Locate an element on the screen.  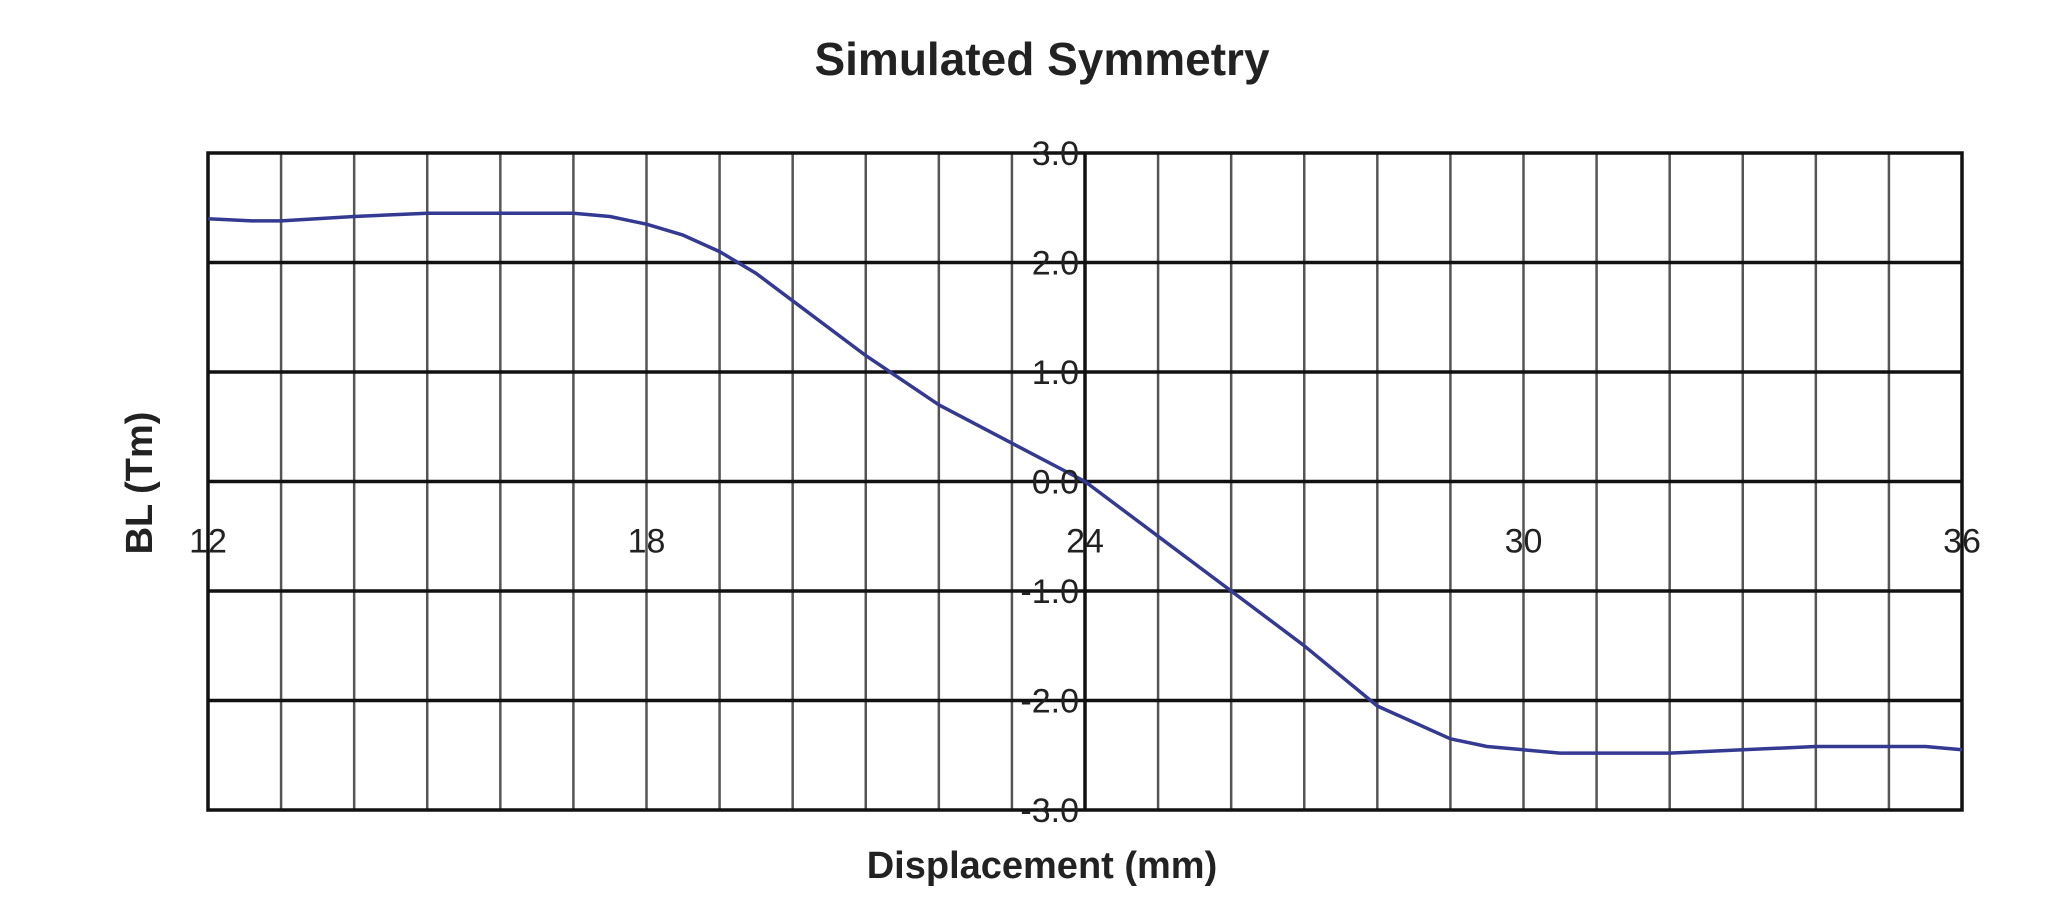
y-axis-title: BL (Tm) is located at coordinates (140, 483).